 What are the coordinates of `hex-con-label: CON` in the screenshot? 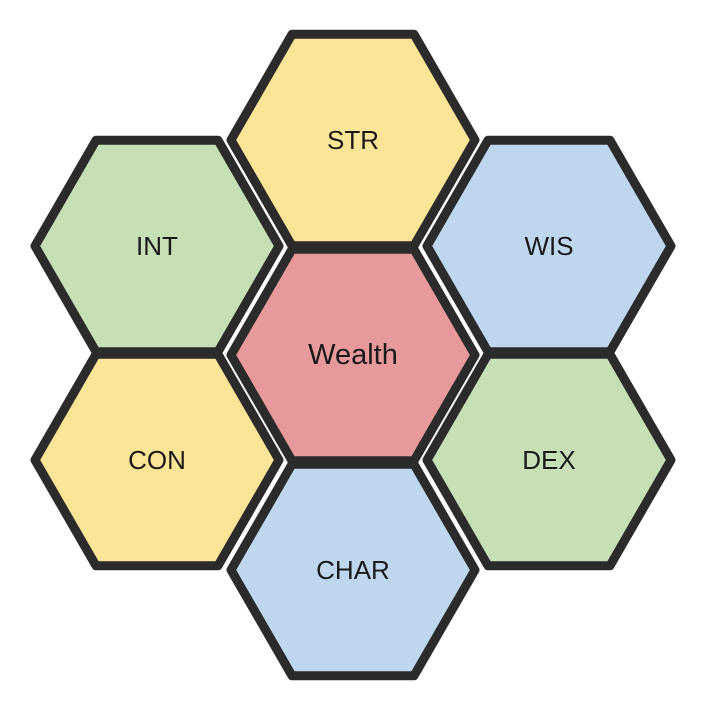 It's located at (157, 460).